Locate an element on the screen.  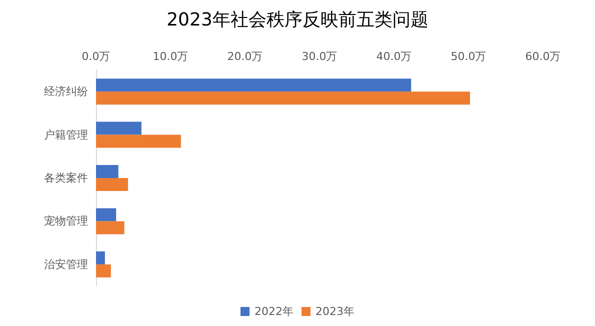
x-tick-label: 30.0万 is located at coordinates (320, 56).